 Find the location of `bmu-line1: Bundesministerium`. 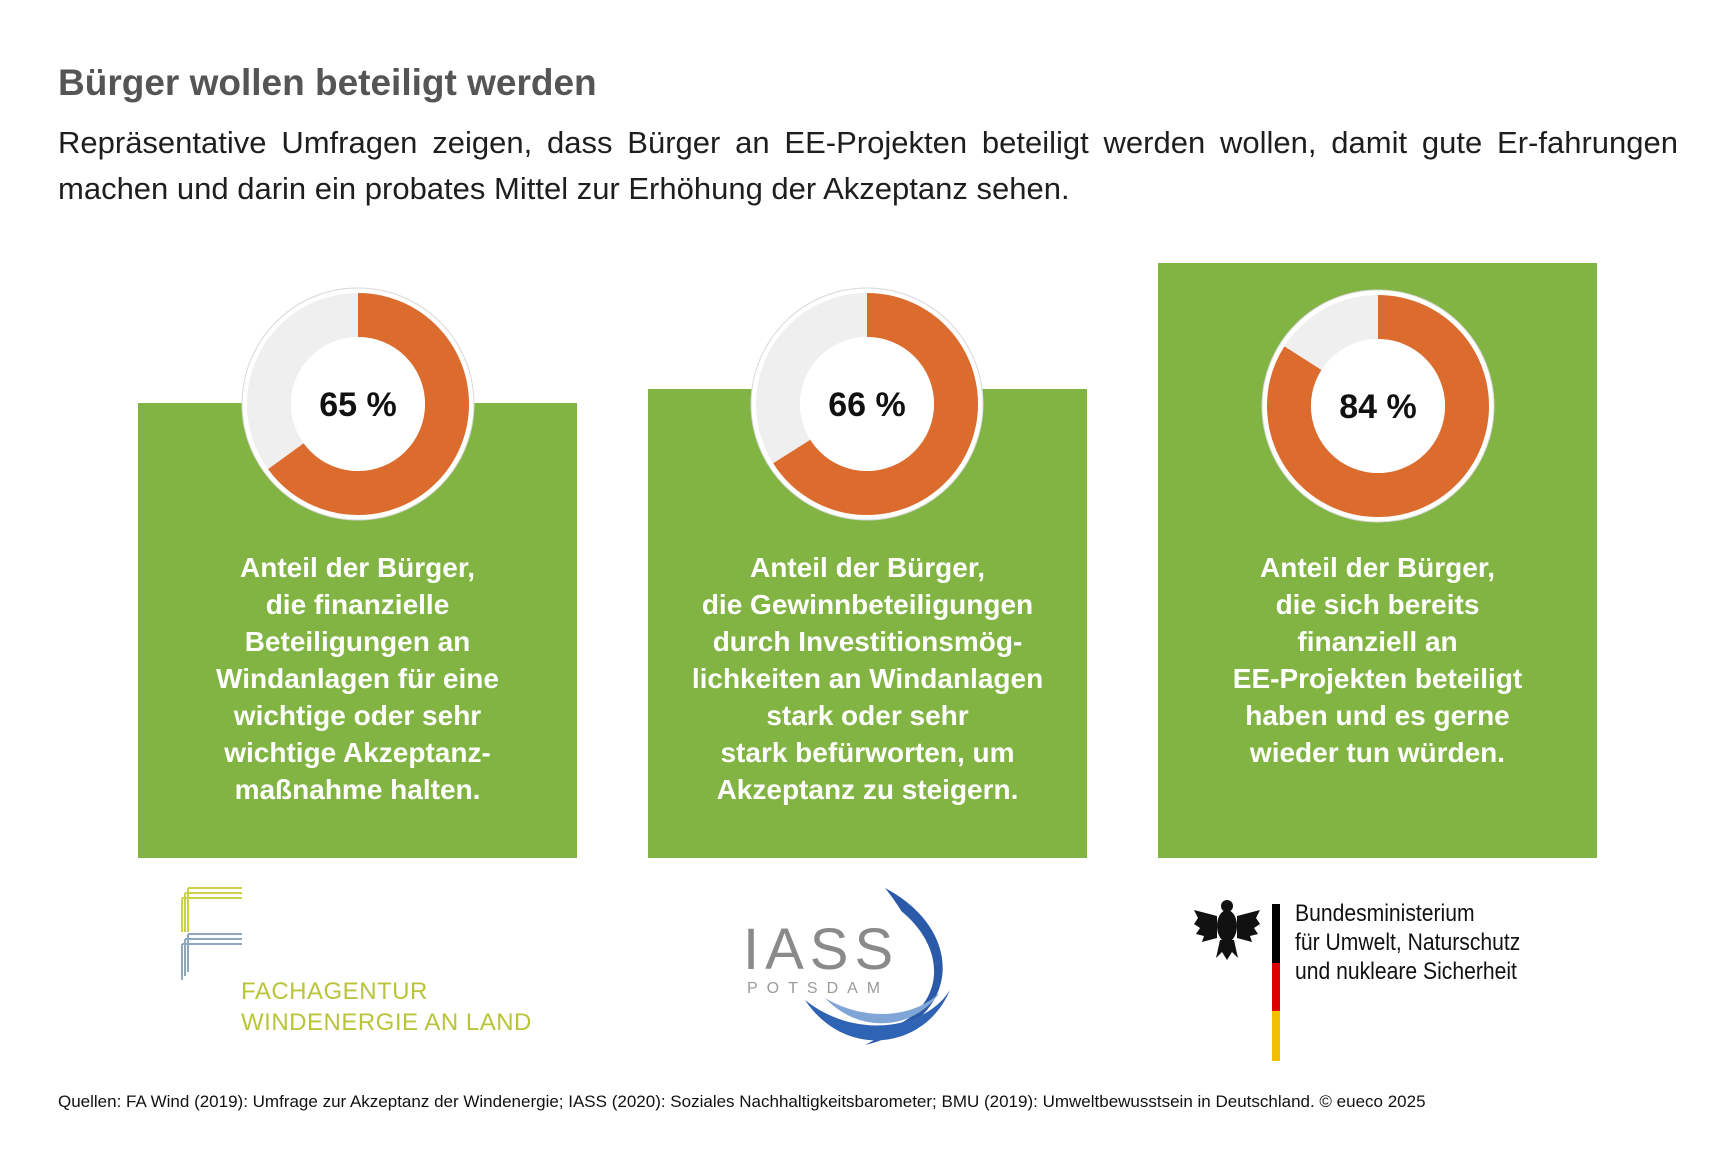

bmu-line1: Bundesministerium is located at coordinates (1385, 913).